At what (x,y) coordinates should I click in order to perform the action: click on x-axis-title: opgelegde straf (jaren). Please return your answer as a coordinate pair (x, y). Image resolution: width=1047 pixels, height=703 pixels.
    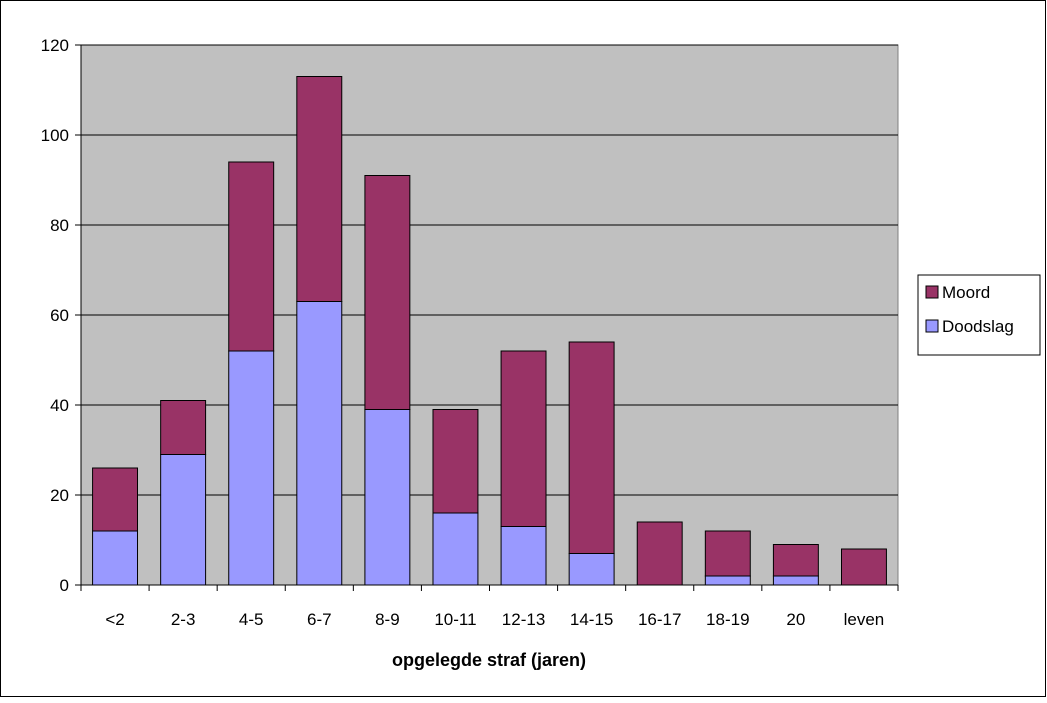
    Looking at the image, I should click on (489, 660).